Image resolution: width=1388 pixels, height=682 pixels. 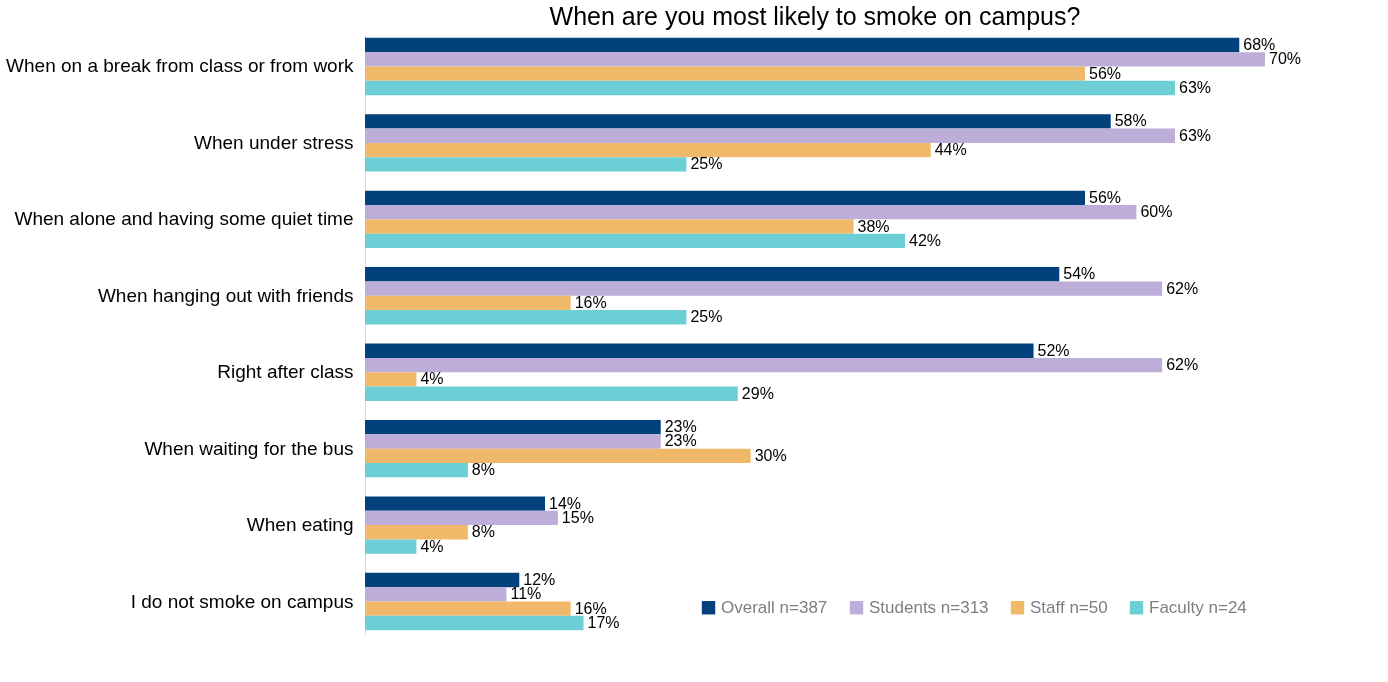 What do you see at coordinates (285, 372) in the screenshot?
I see `y-tick-label: Right after class` at bounding box center [285, 372].